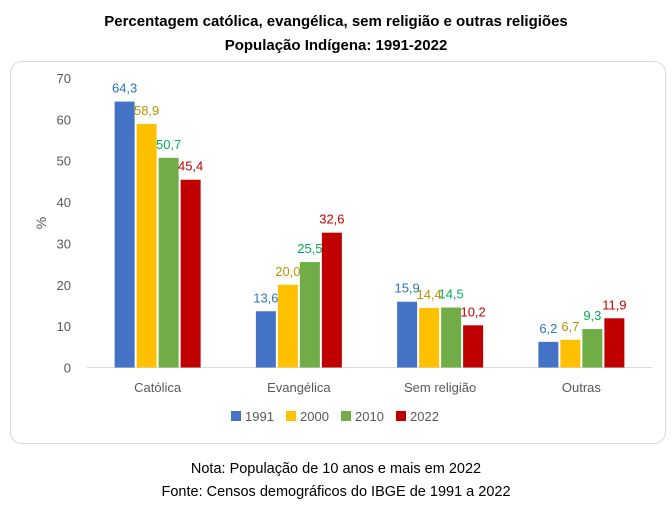  Describe the element at coordinates (369, 416) in the screenshot. I see `legend-label: 2010` at that location.